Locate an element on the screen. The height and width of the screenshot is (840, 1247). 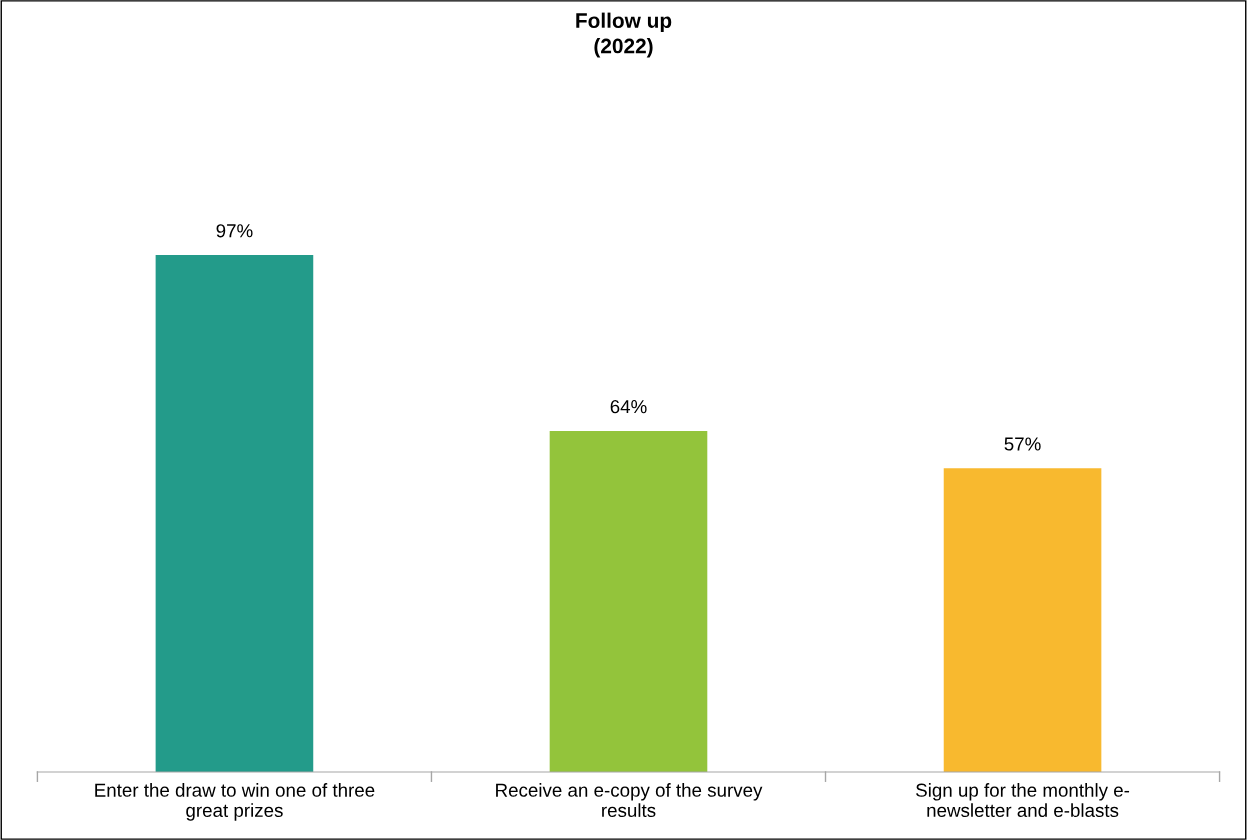
data-label: 64% is located at coordinates (628, 407).